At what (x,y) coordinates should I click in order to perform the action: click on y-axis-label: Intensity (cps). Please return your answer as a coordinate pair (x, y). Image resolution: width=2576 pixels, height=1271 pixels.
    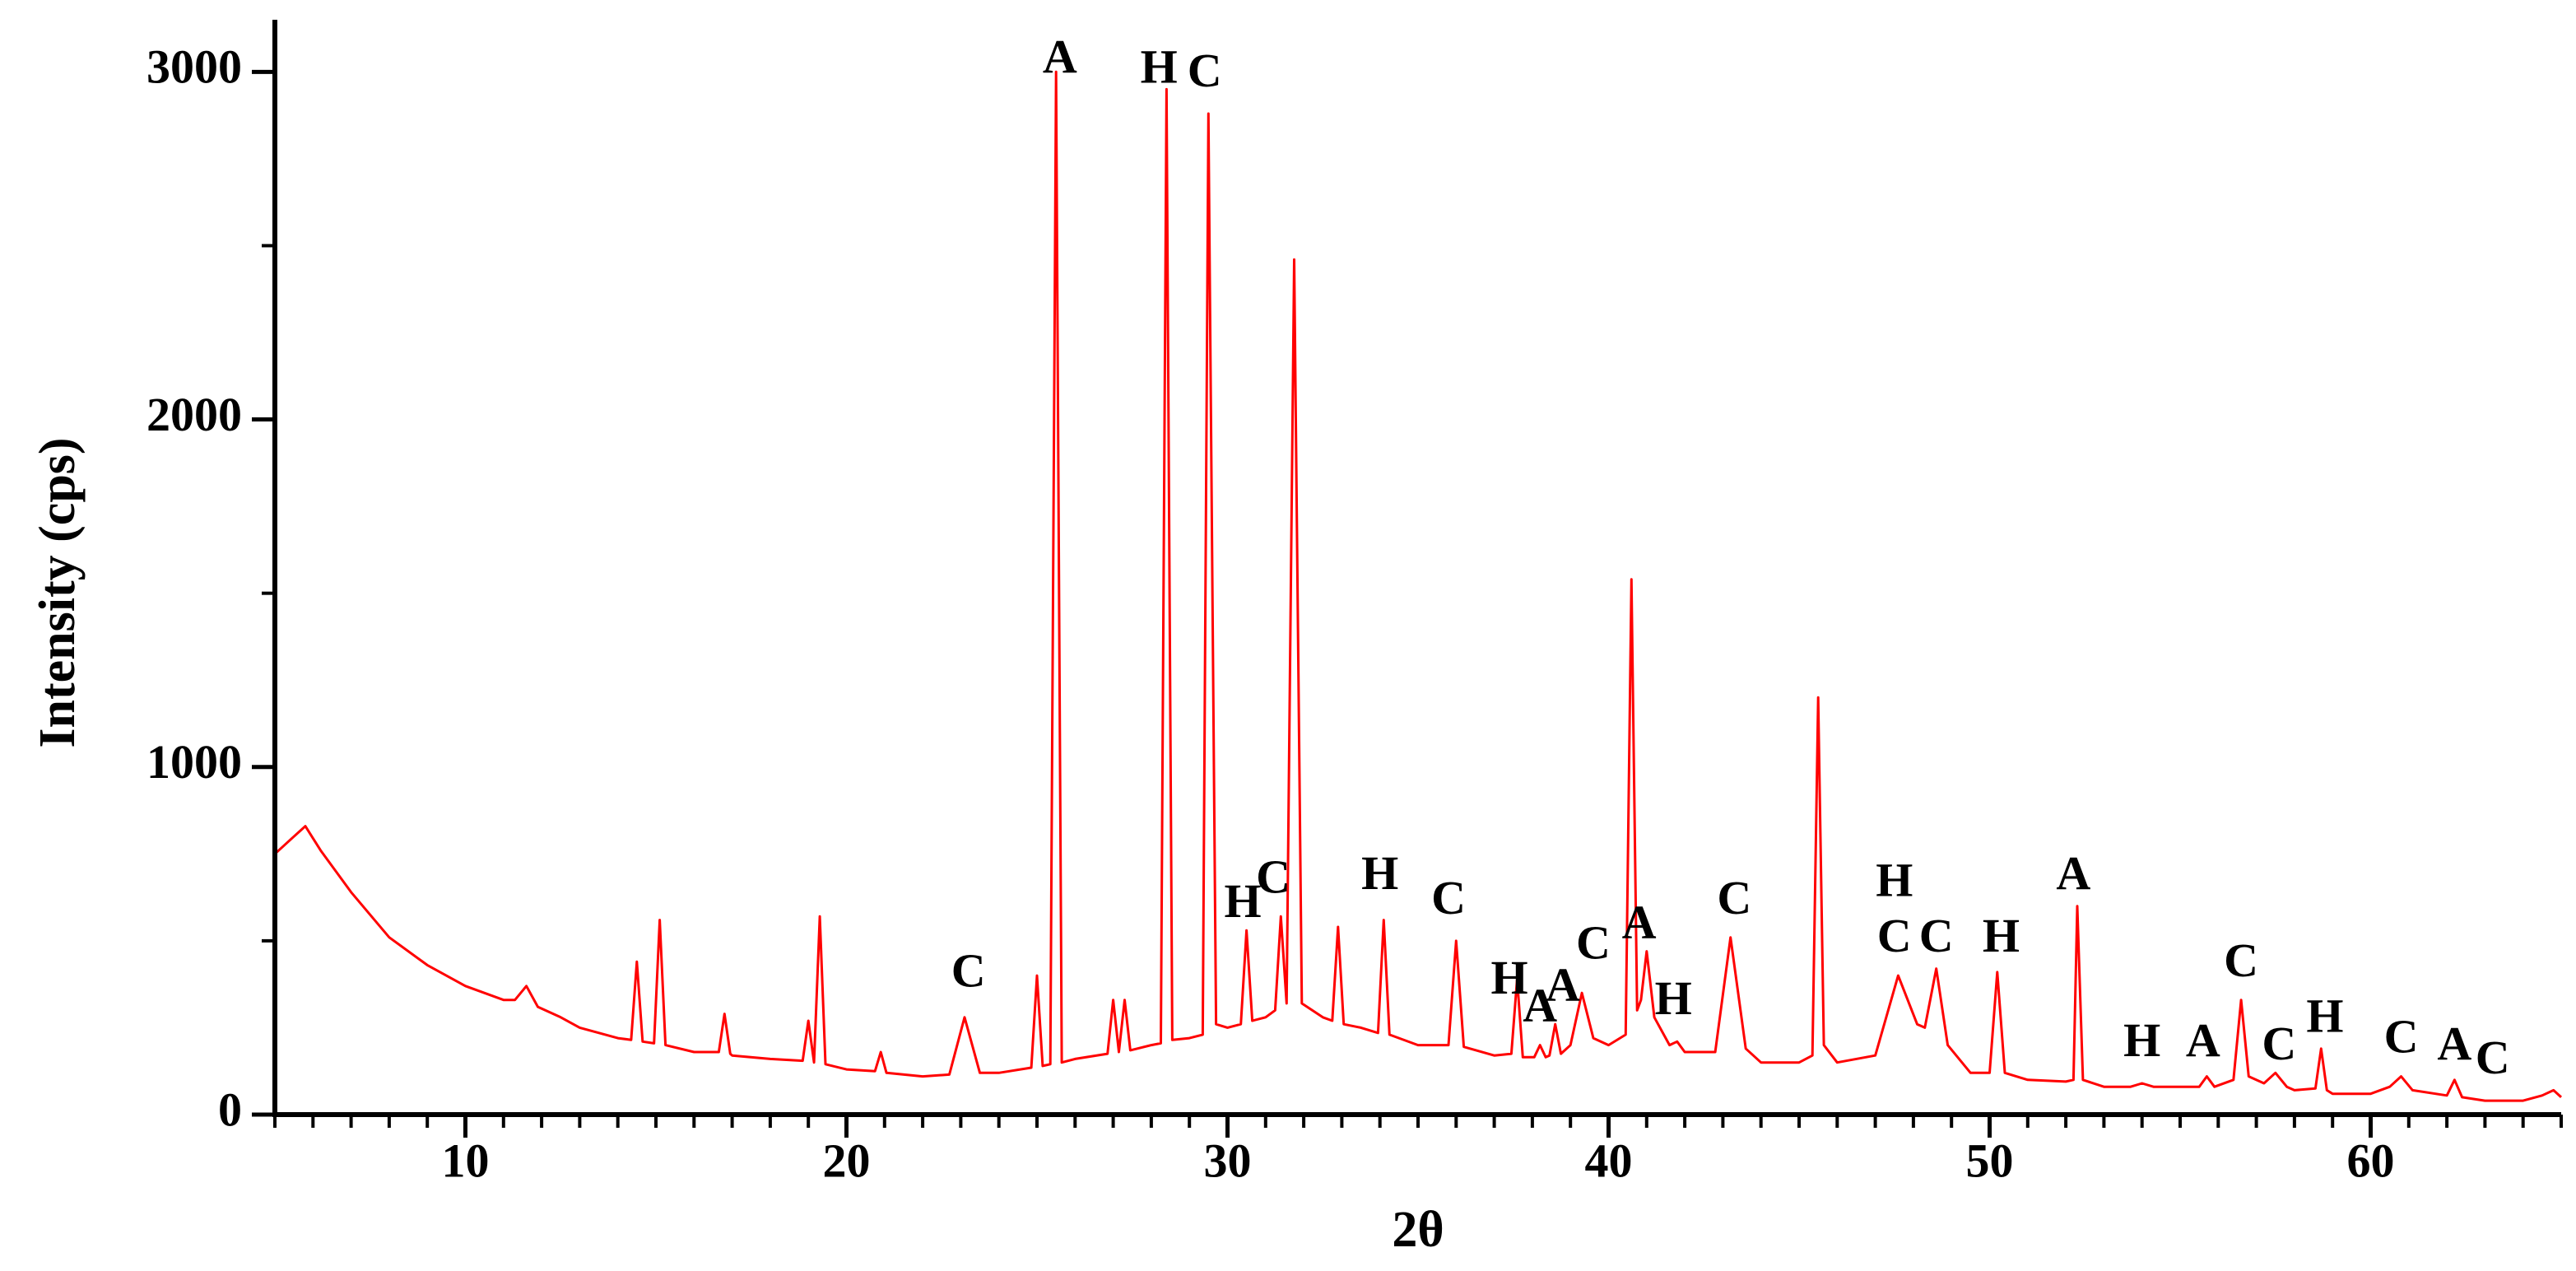
    Looking at the image, I should click on (58, 592).